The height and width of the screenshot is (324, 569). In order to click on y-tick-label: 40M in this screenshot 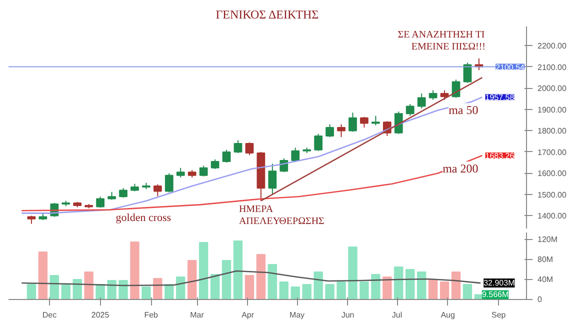, I will do `click(546, 279)`.